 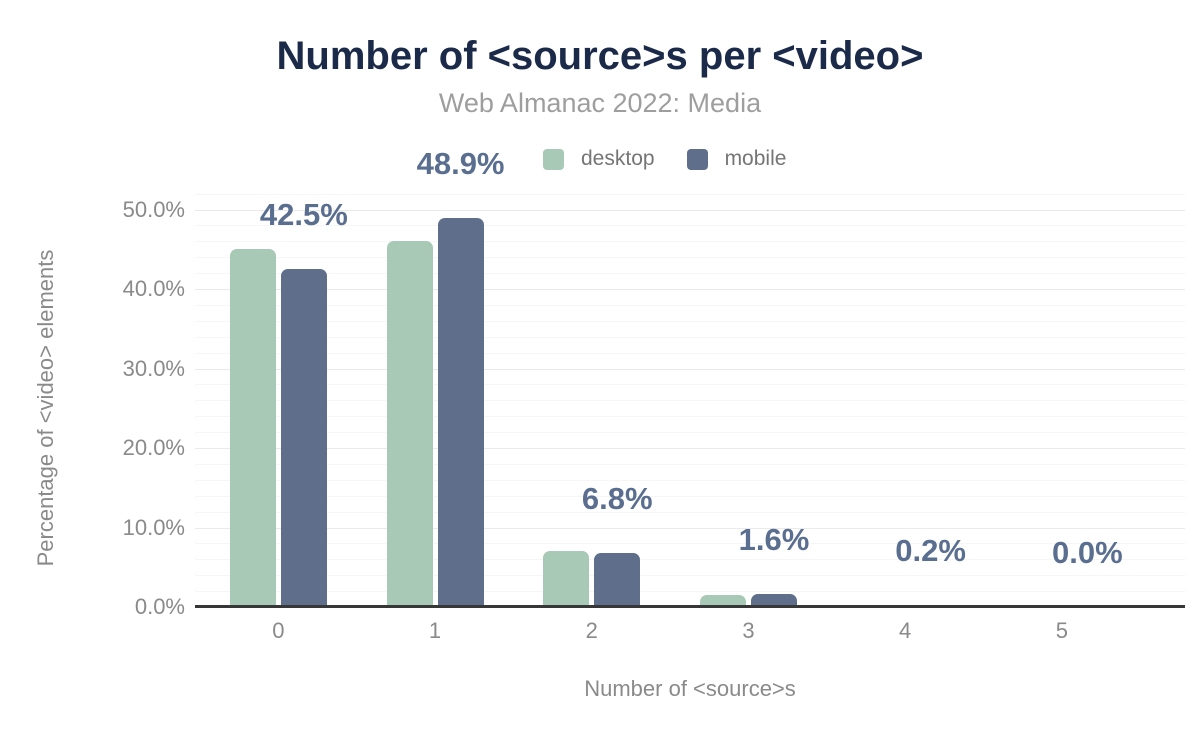 I want to click on legend-label-desktop: desktop, so click(x=618, y=158).